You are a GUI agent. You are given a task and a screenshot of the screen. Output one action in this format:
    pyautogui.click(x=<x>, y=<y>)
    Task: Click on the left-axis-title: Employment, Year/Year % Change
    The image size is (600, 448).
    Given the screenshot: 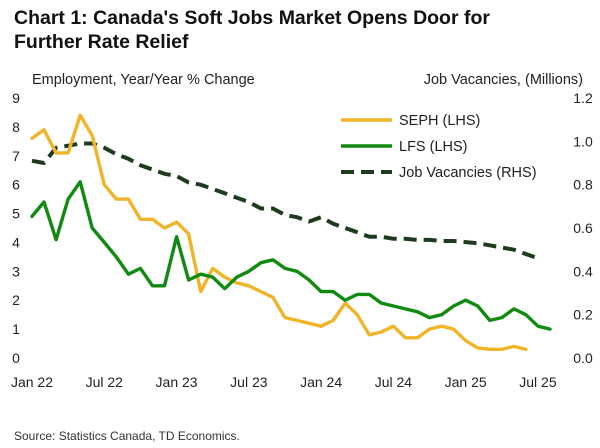 What is the action you would take?
    pyautogui.click(x=143, y=80)
    